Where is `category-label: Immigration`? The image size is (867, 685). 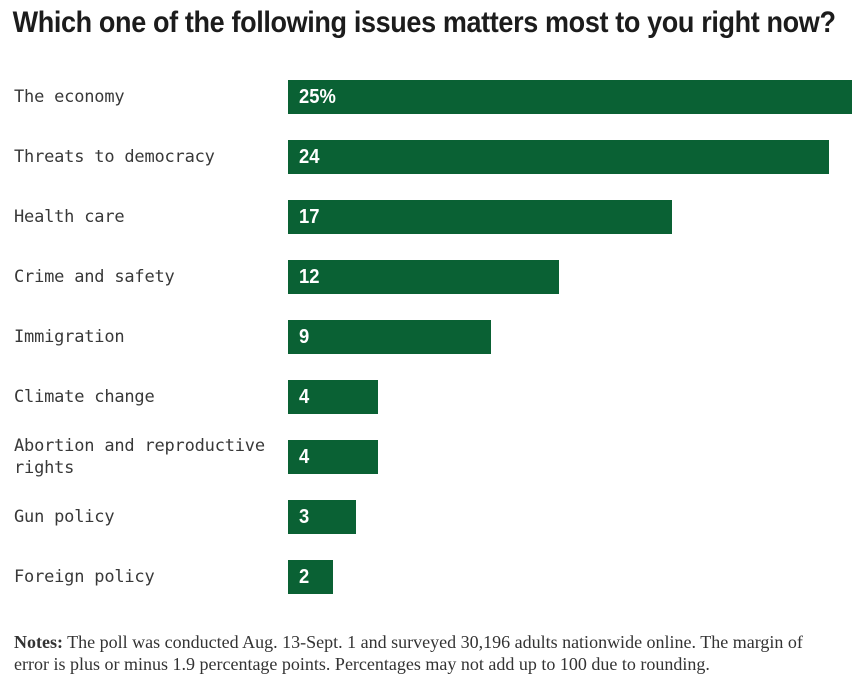
category-label: Immigration is located at coordinates (69, 337).